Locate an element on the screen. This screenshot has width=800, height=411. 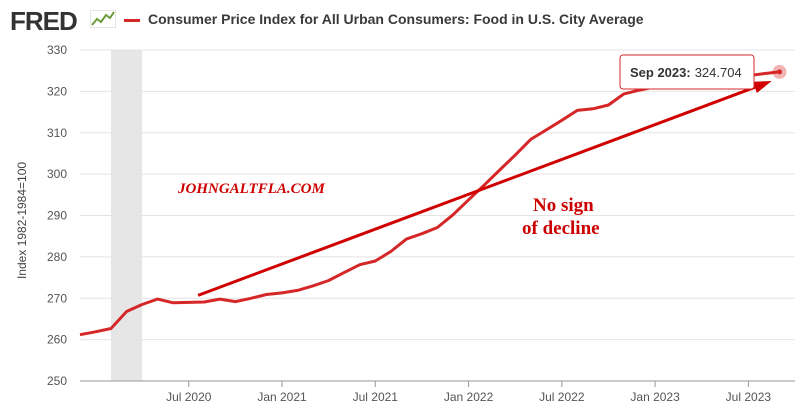
y-axis-ticks: 250 260 270 280 290 300 310 320 330 is located at coordinates (57, 215).